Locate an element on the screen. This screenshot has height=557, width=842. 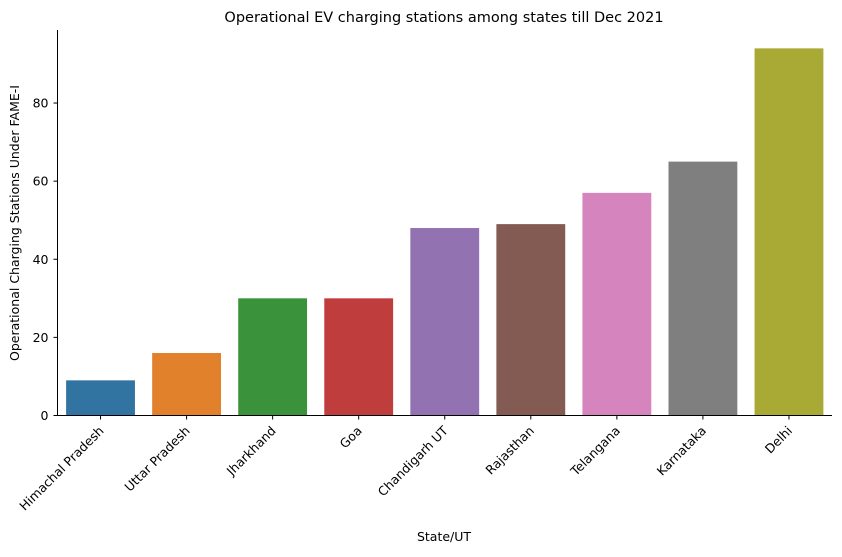
x-tick-label: Himachal Pradesh is located at coordinates (61, 468).